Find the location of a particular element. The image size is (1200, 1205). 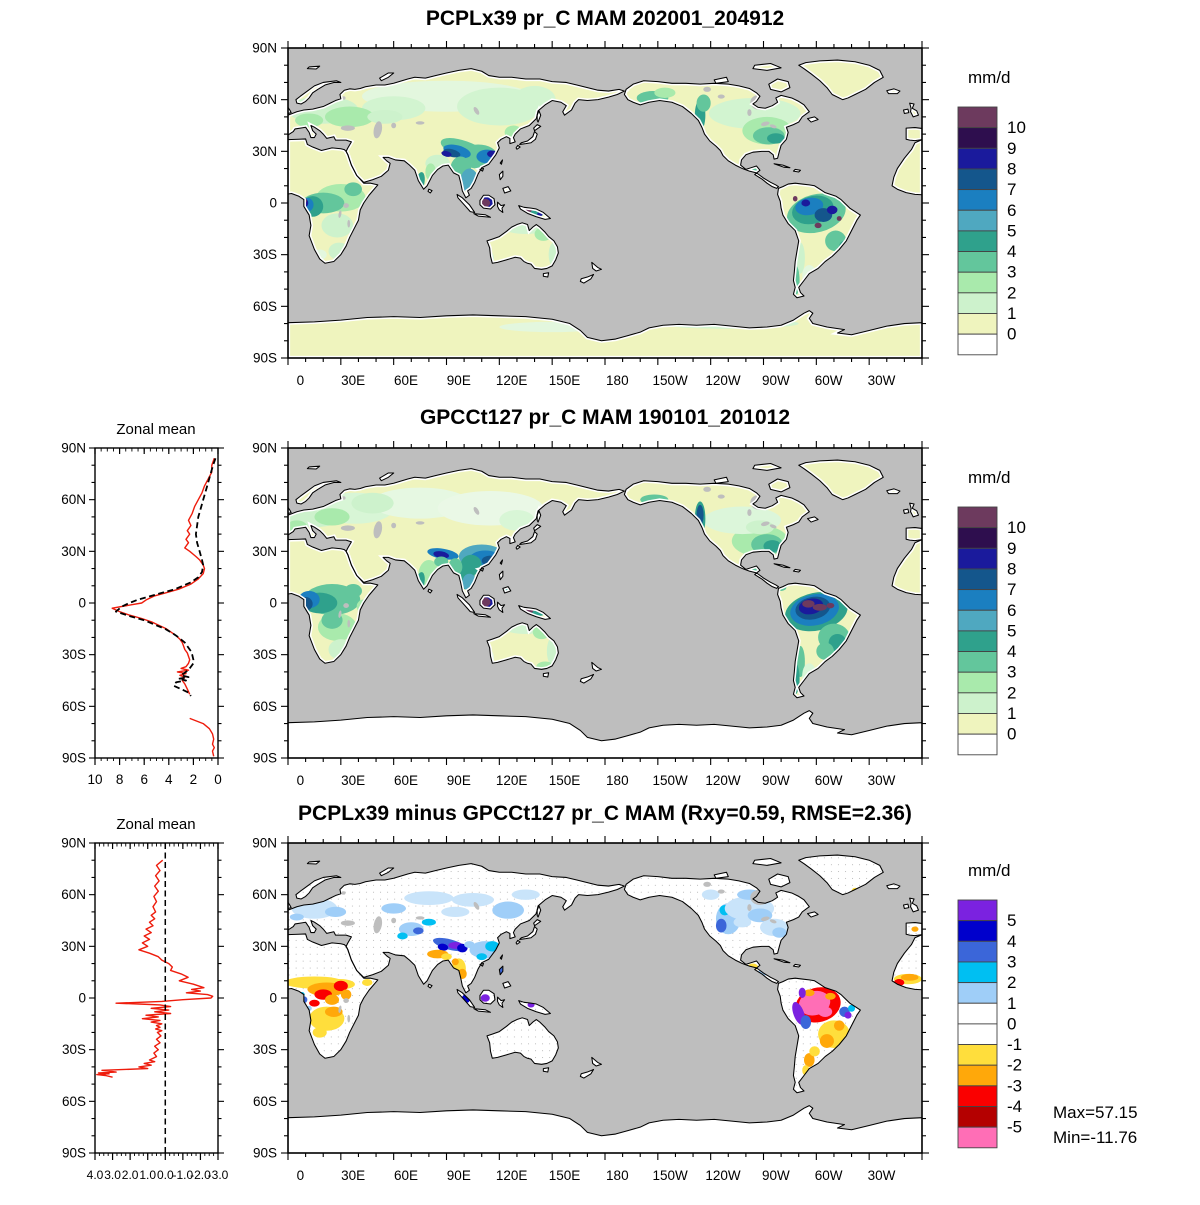

lon-tick-label: 30W is located at coordinates (882, 380).